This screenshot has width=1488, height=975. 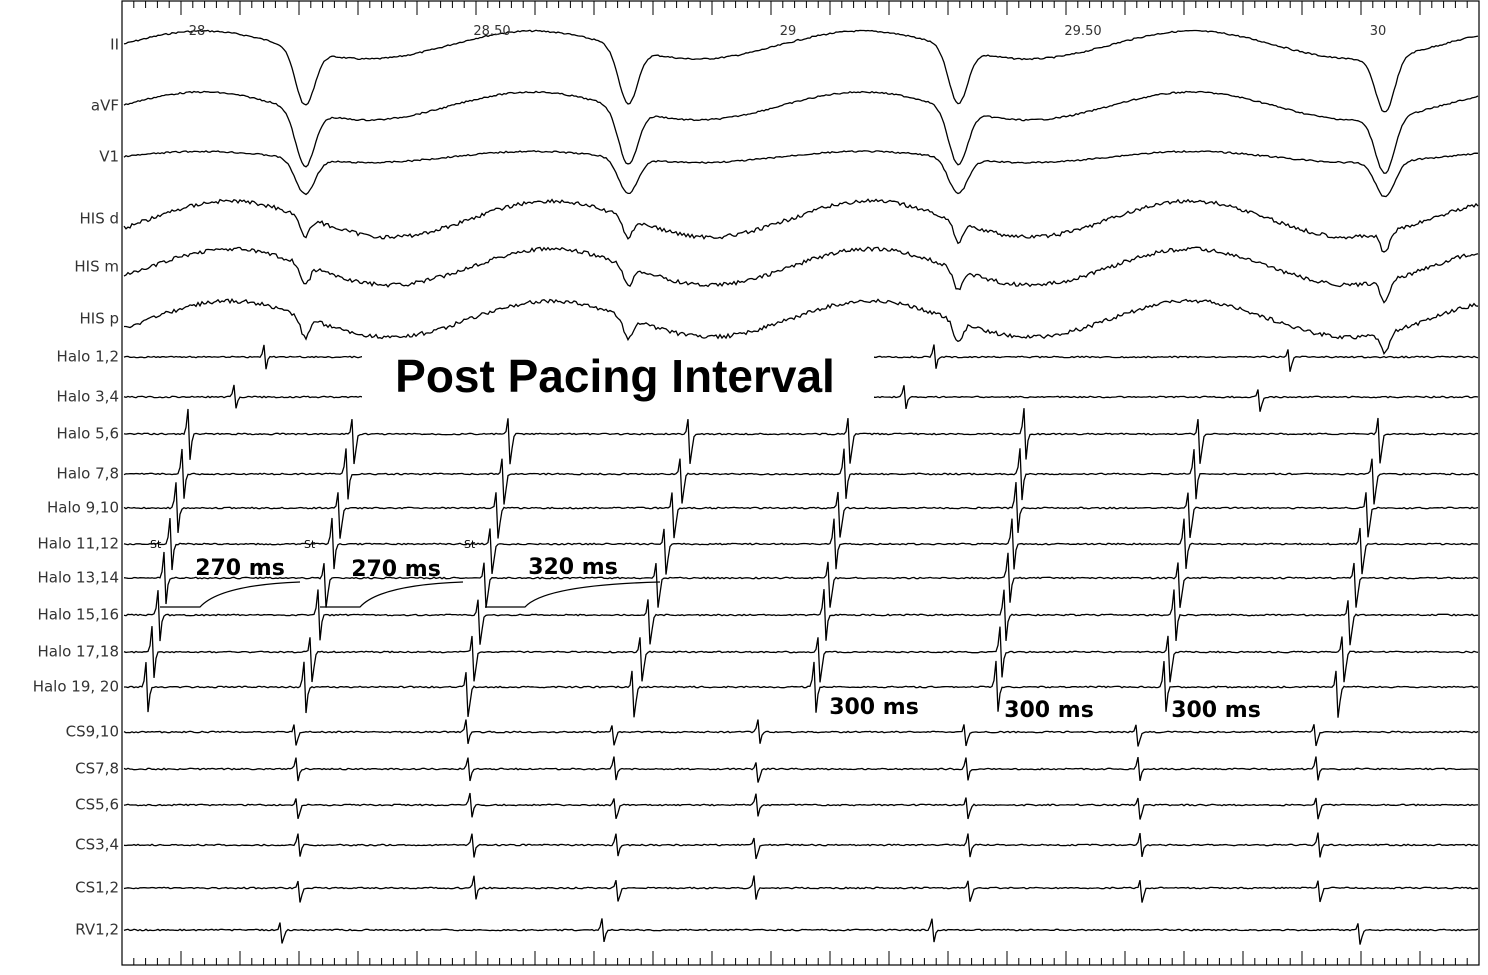 What do you see at coordinates (105, 106) in the screenshot?
I see `channel-label: aVF` at bounding box center [105, 106].